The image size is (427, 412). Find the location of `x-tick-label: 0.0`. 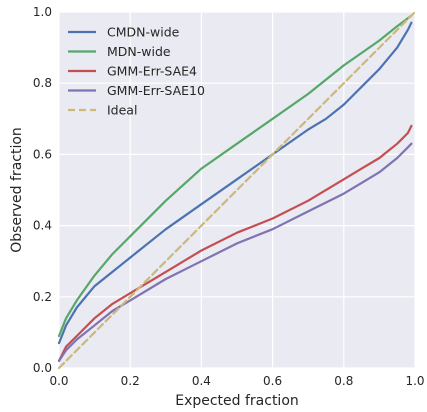

x-tick-label: 0.0 is located at coordinates (58, 381).